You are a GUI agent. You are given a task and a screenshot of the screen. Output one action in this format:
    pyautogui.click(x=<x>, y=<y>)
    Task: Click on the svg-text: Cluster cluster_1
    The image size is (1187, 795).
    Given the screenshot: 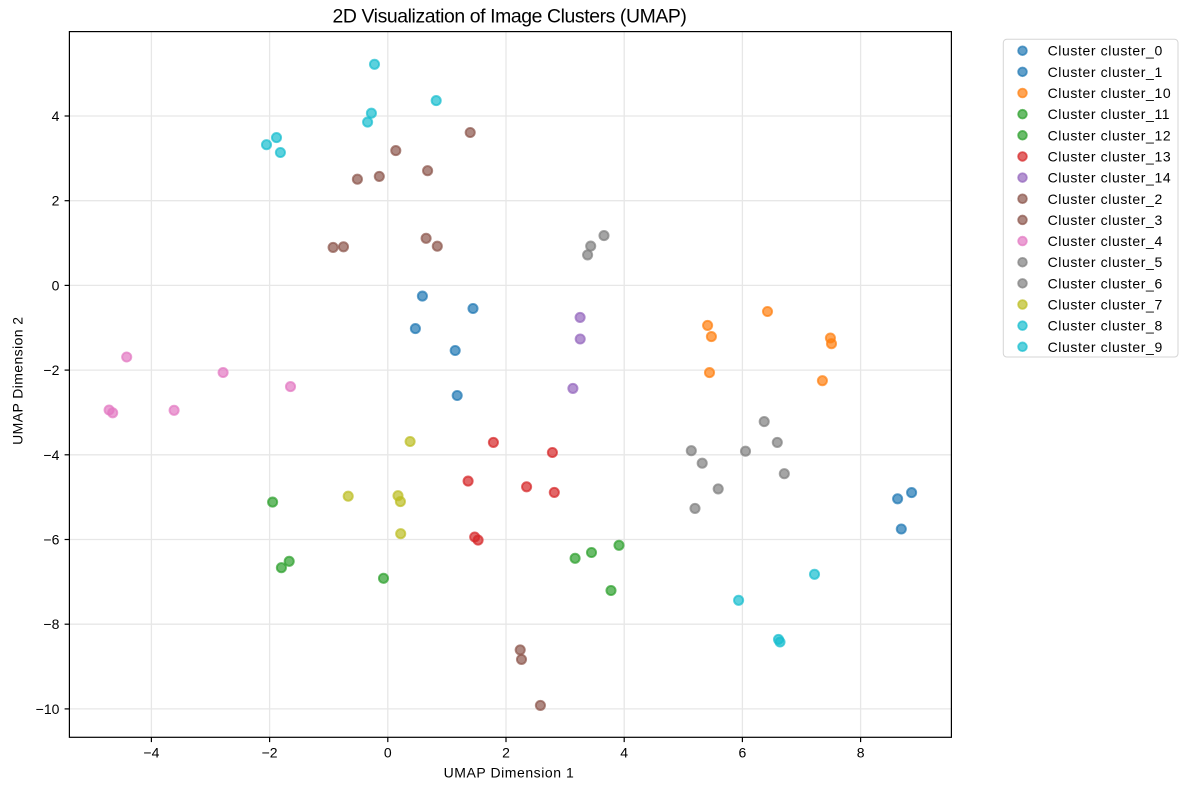 What is the action you would take?
    pyautogui.click(x=1105, y=72)
    